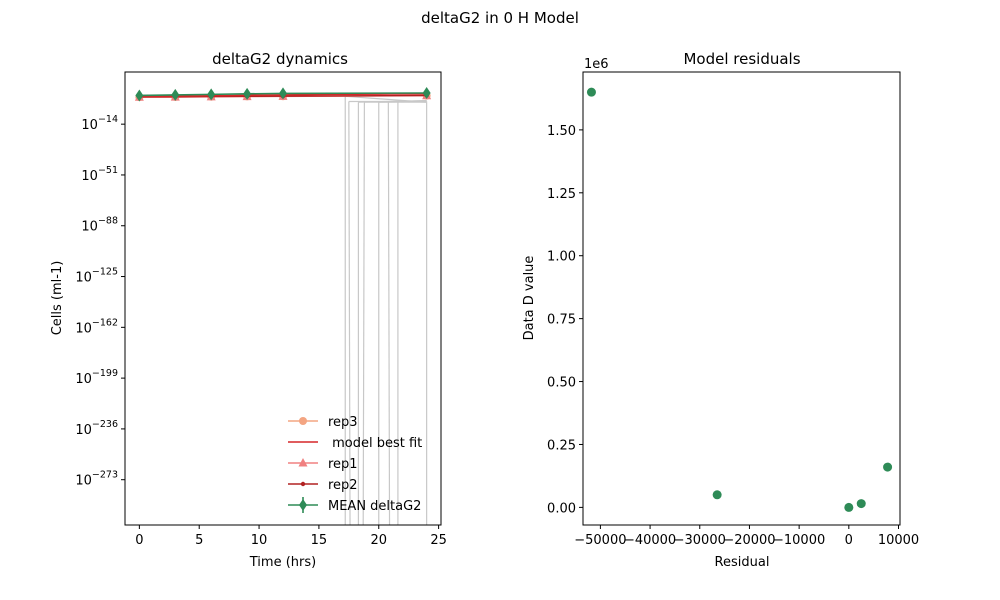 Image resolution: width=1000 pixels, height=600 pixels. I want to click on y-tick-label: 0.75, so click(561, 320).